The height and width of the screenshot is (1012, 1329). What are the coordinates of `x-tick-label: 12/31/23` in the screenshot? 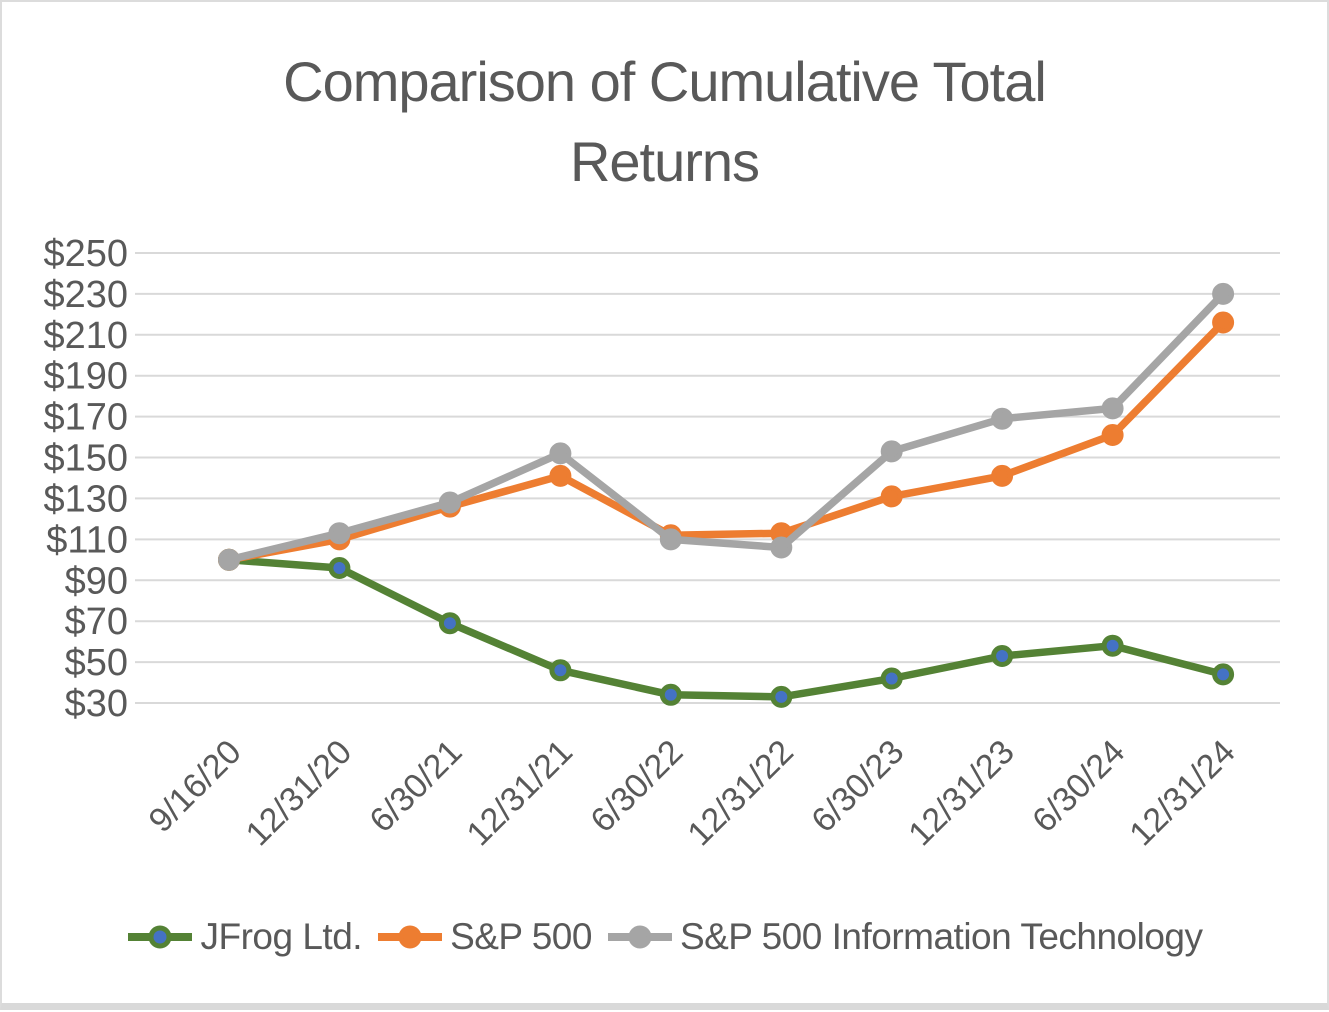 It's located at (961, 793).